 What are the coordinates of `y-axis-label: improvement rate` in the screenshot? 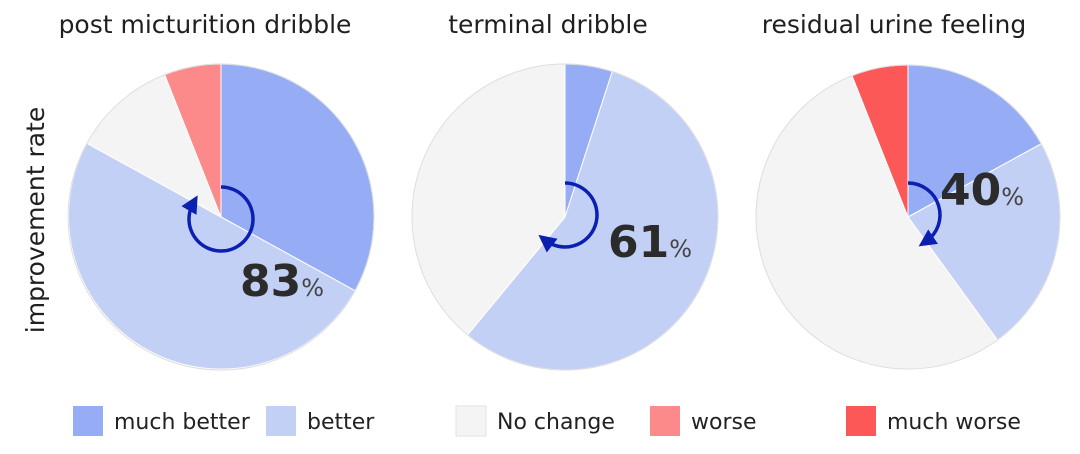 It's located at (35, 220).